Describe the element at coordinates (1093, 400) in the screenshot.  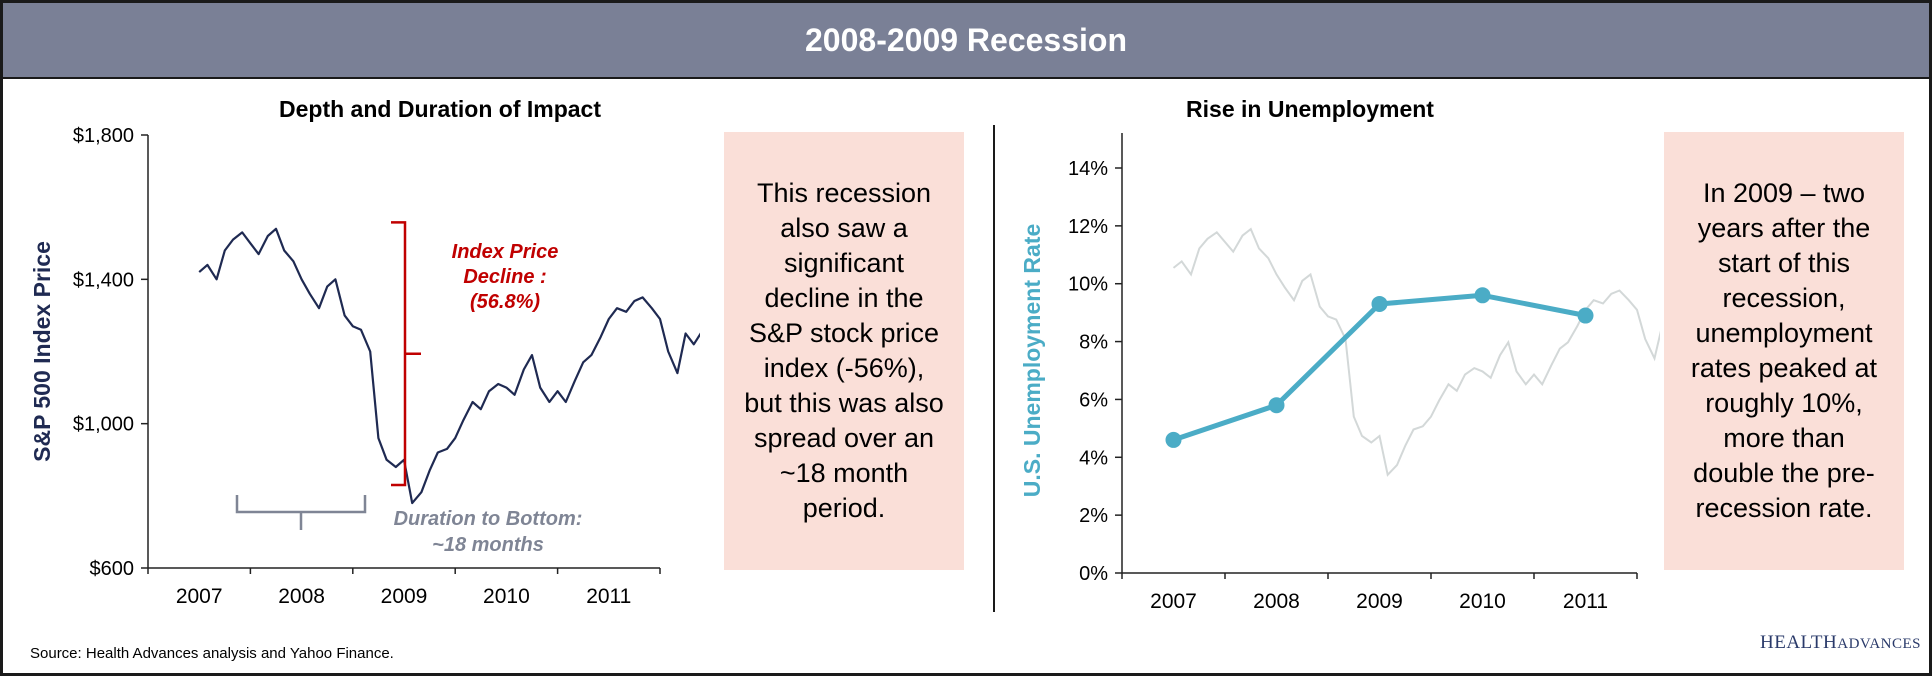
I see `y-tick-label: 6%` at that location.